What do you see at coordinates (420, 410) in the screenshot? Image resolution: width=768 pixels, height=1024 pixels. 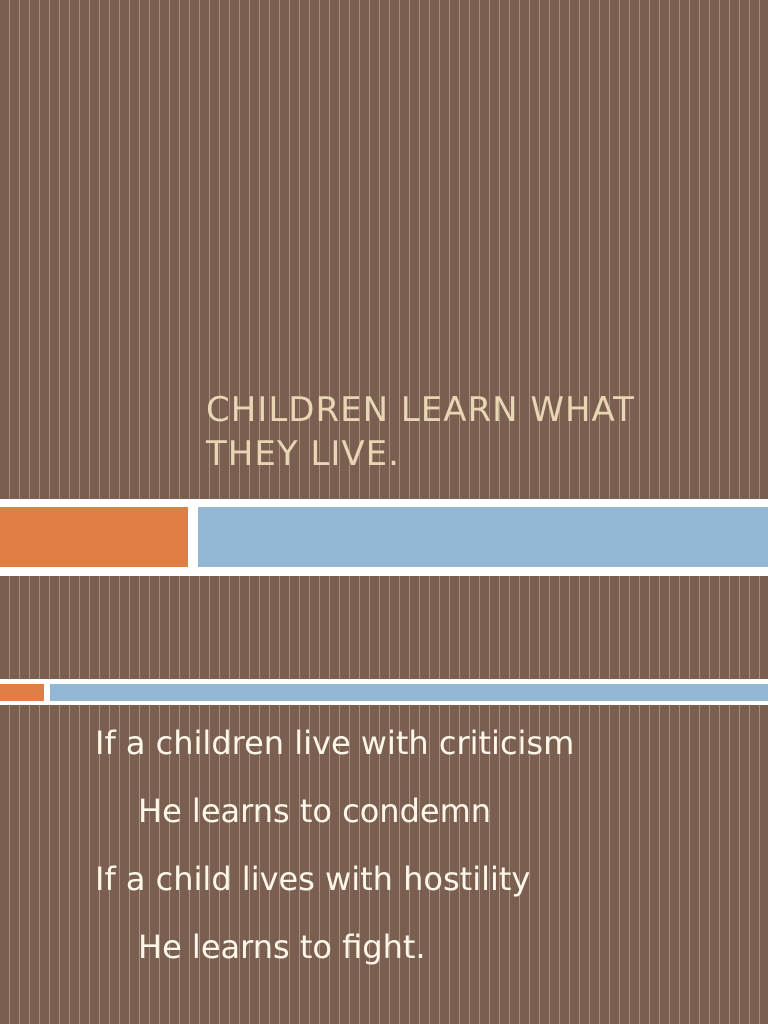 I see `slide-title-line-1: CHILDREN LEARN WHAT` at bounding box center [420, 410].